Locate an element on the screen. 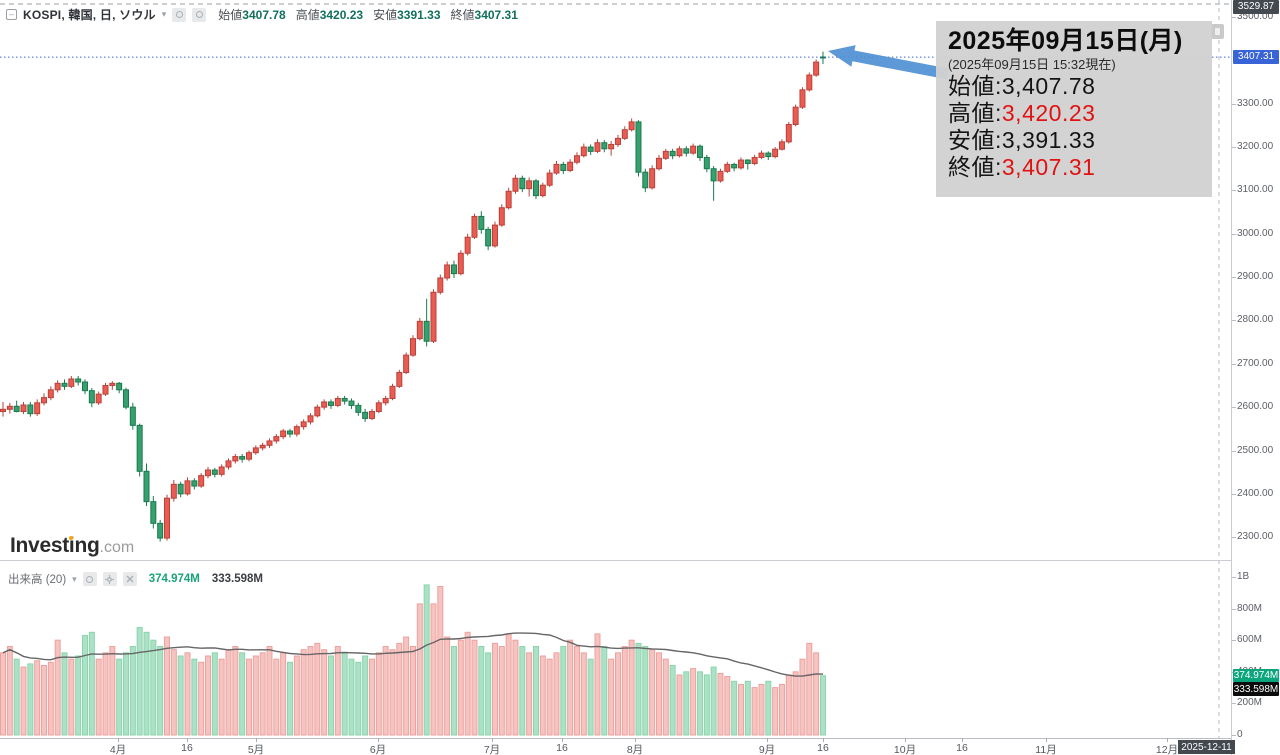 The height and width of the screenshot is (755, 1280). axis-marker-icon is located at coordinates (1217, 31).